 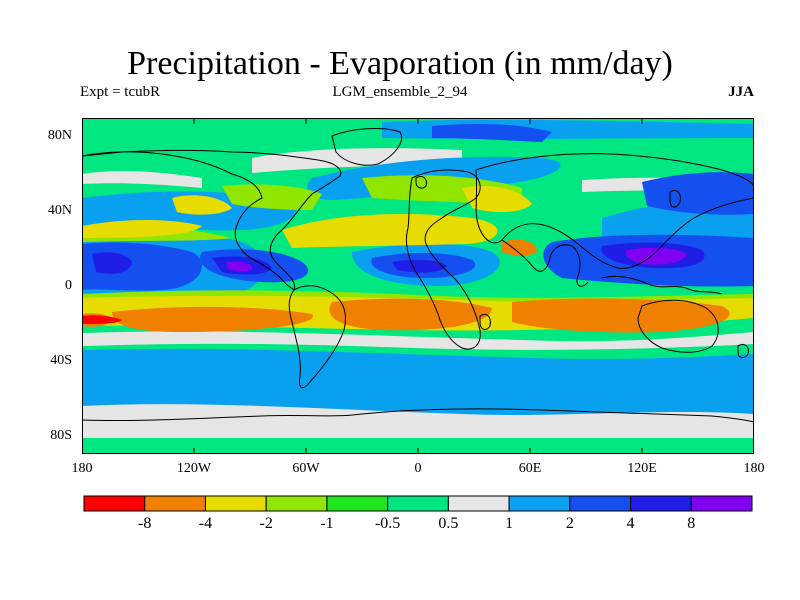 I want to click on colorbar-label: -8, so click(x=145, y=523).